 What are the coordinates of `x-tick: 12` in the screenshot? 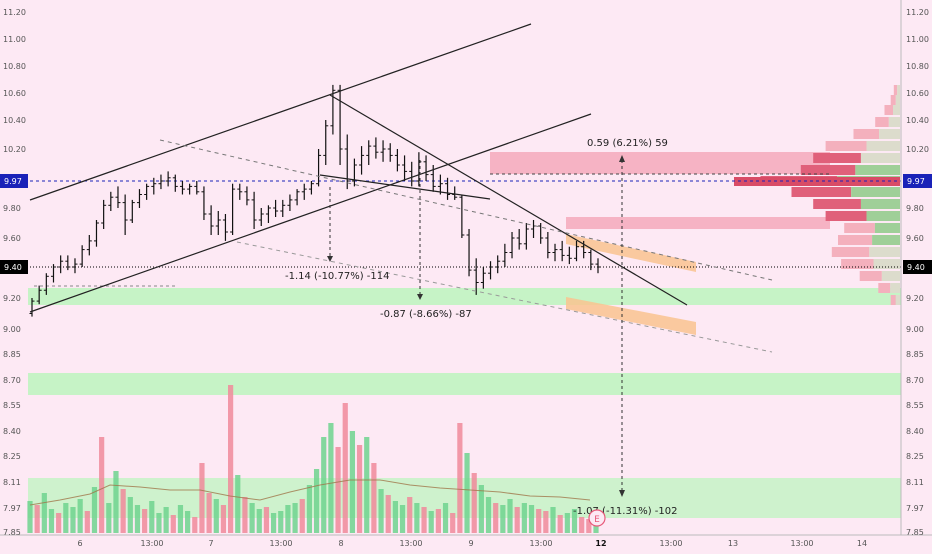 It's located at (600, 543).